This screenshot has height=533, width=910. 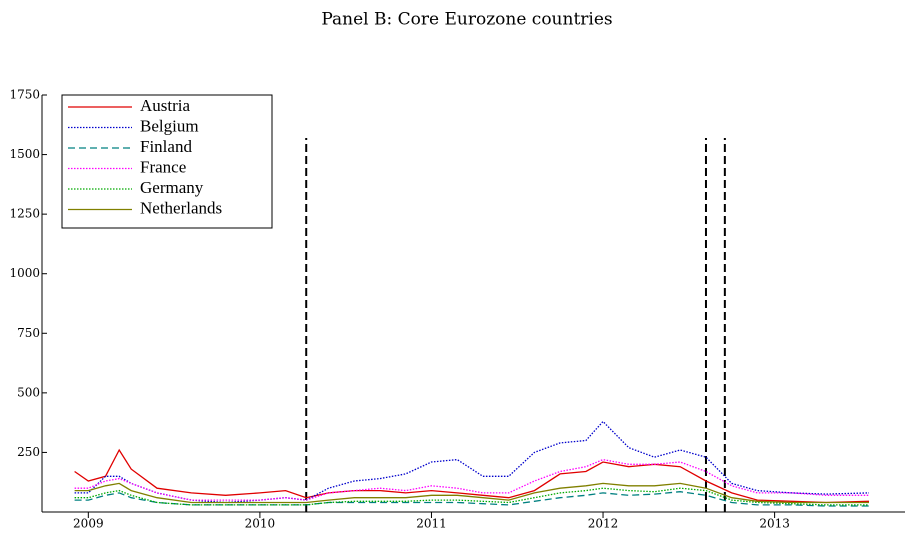 I want to click on y-tick-label: 250, so click(x=28, y=452).